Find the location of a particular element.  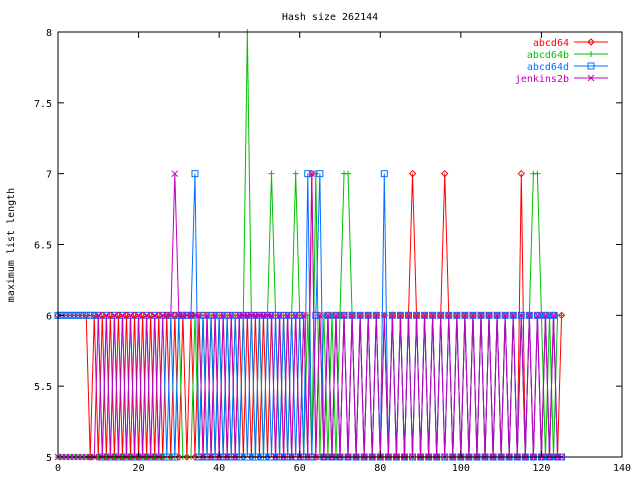

y-tick-label: 7.5 is located at coordinates (43, 104).